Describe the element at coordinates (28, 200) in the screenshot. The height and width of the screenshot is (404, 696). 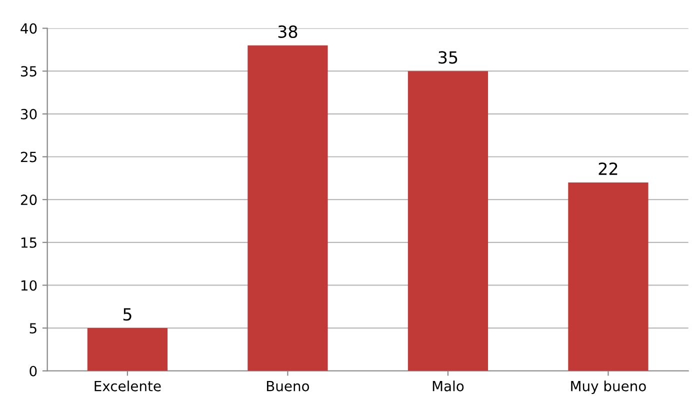
I see `y-tick-label: 20` at that location.